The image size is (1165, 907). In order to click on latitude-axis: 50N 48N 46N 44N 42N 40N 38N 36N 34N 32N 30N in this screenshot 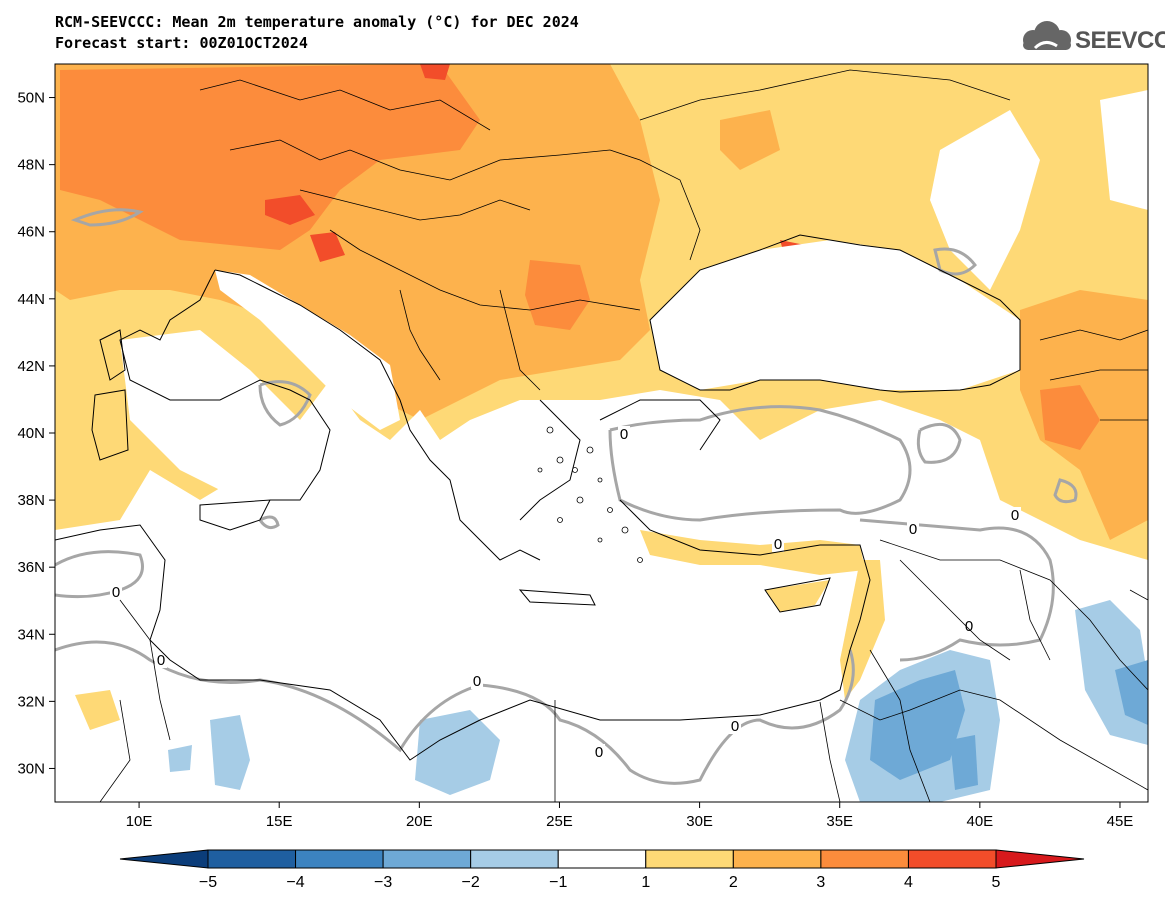, I will do `click(36, 433)`.